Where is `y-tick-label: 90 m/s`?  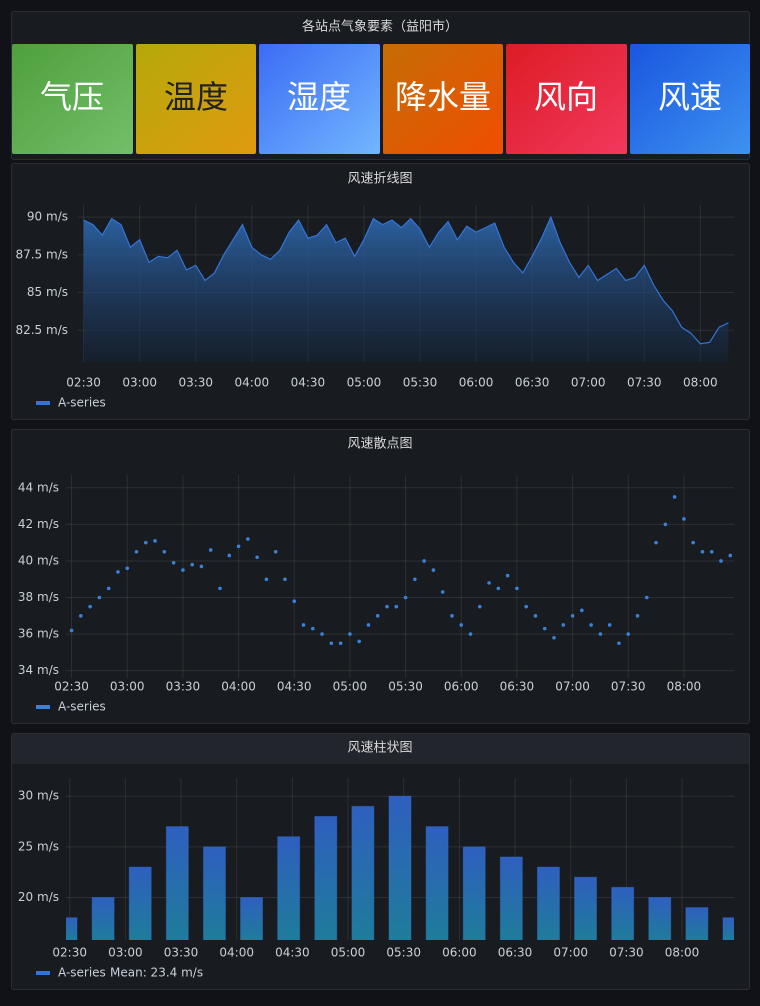
y-tick-label: 90 m/s is located at coordinates (47, 217).